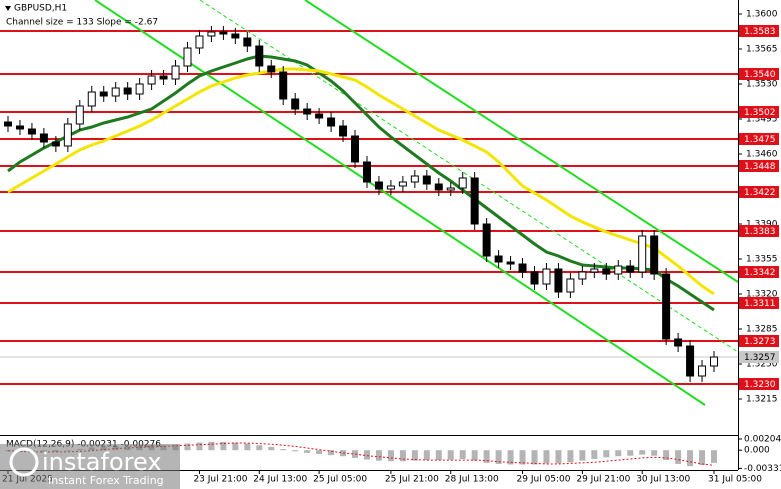  Describe the element at coordinates (102, 462) in the screenshot. I see `watermark-brand: instaforex` at that location.